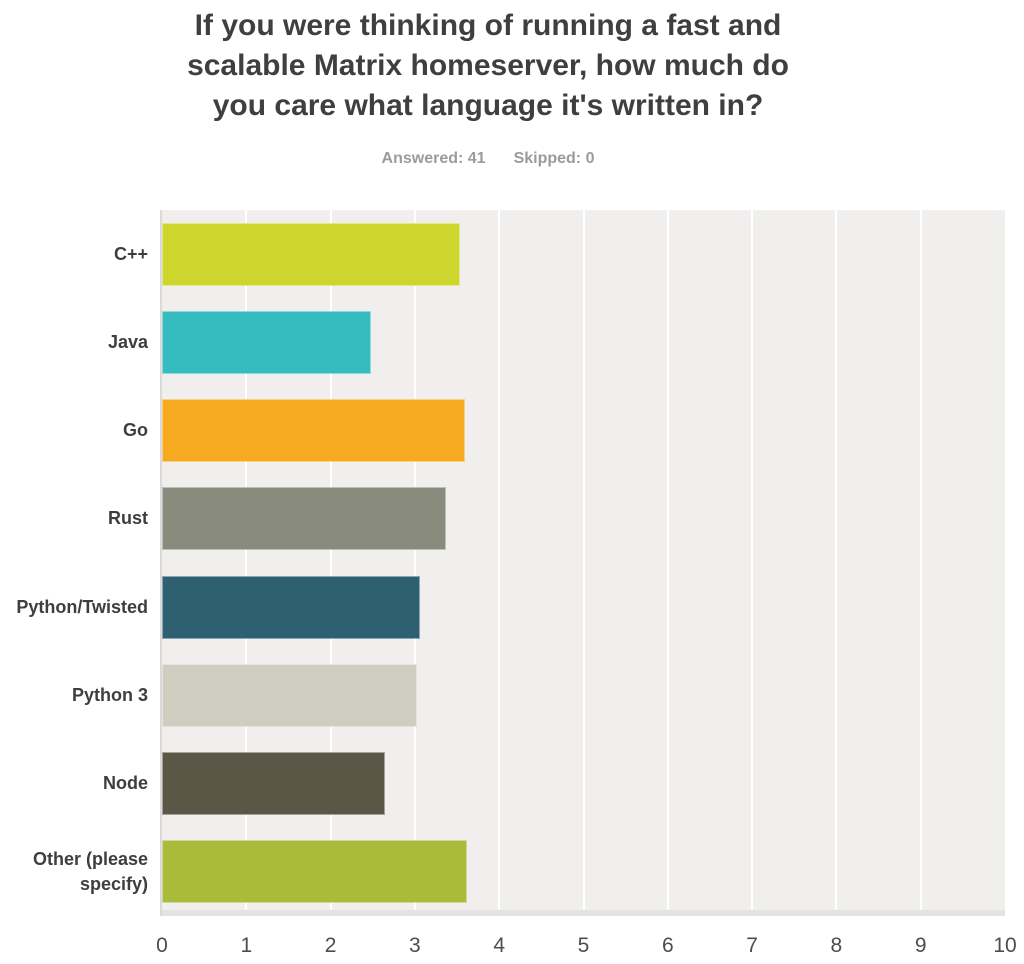 The height and width of the screenshot is (964, 1024). What do you see at coordinates (488, 105) in the screenshot?
I see `chart-title-line-3: you care what language it's written in?` at bounding box center [488, 105].